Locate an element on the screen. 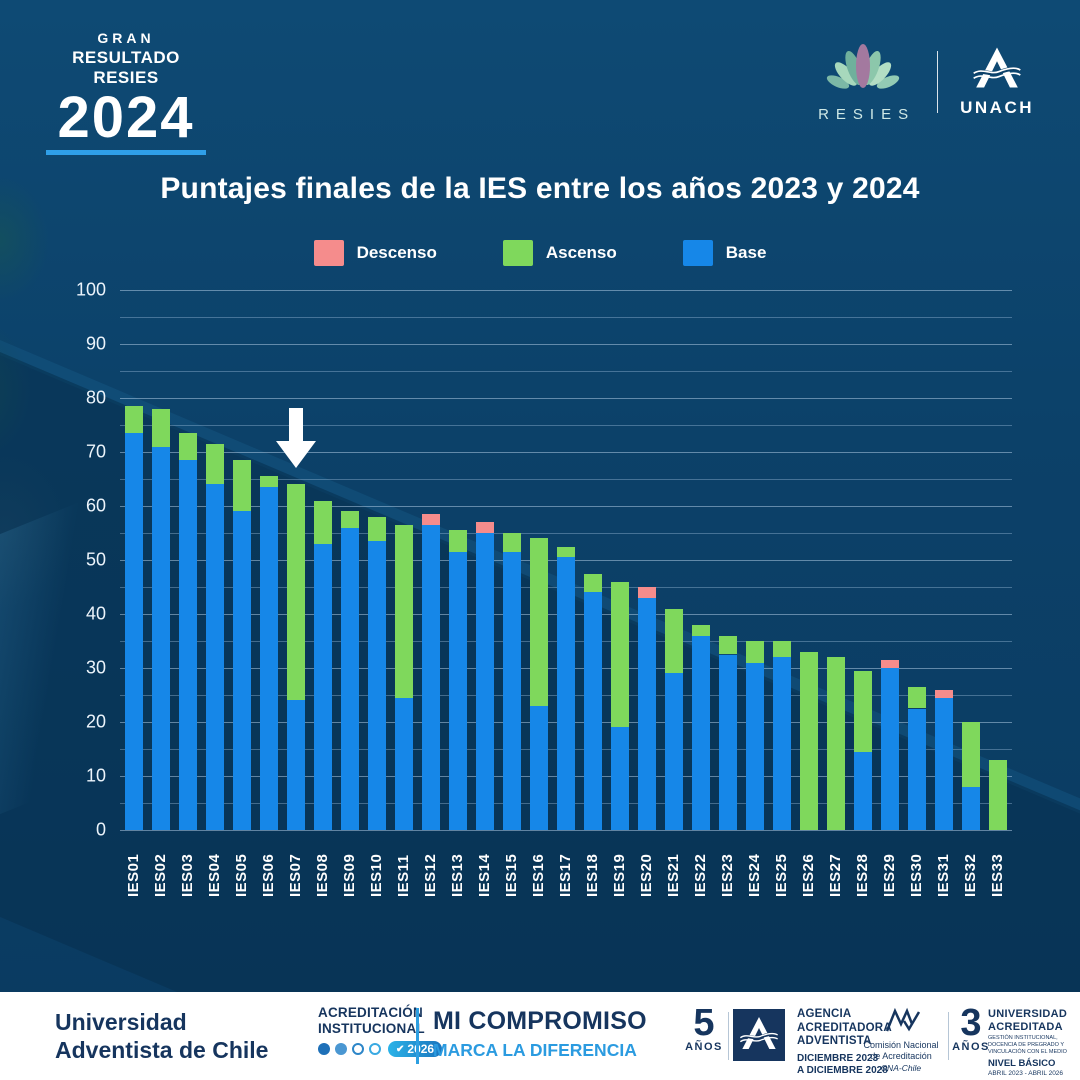  y-axis-label-80: 80 is located at coordinates (95, 397).